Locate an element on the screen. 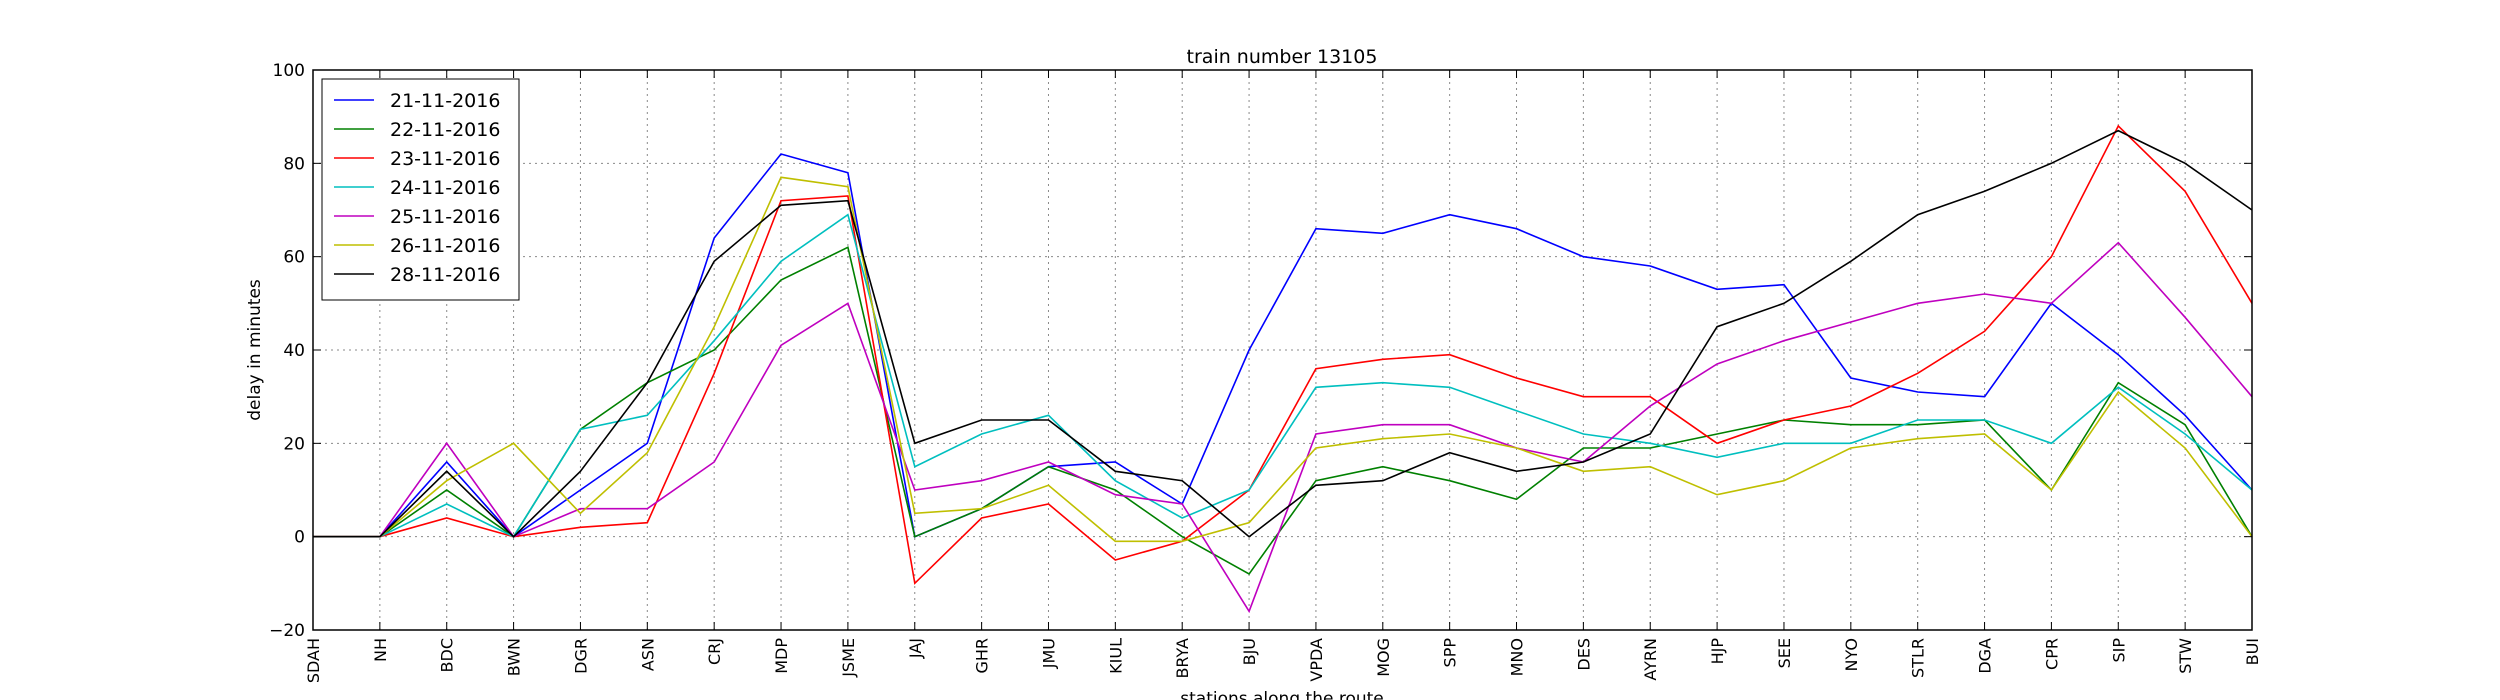  x-tick-label: MNO is located at coordinates (1517, 657).